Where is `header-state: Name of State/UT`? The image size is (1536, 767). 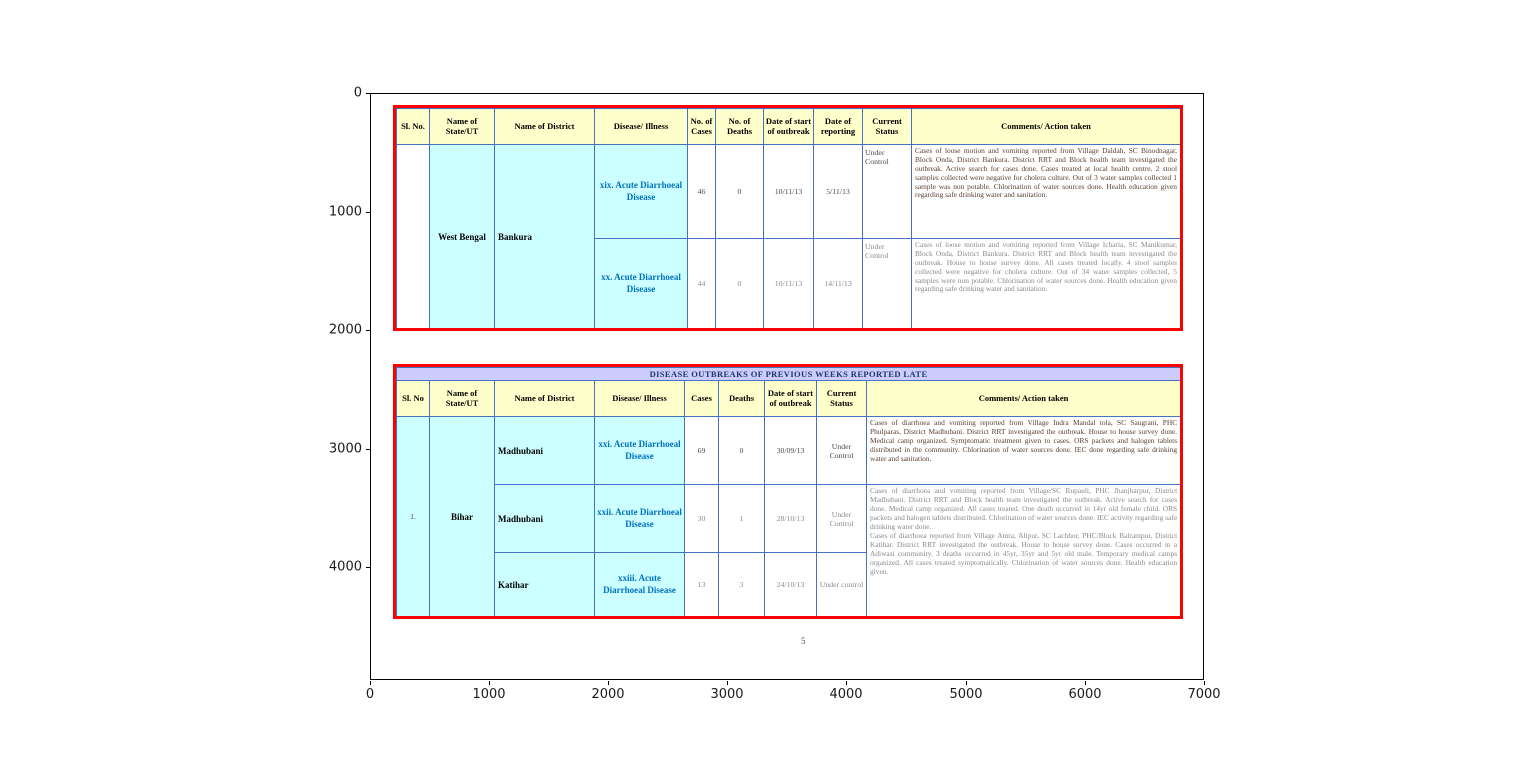
header-state: Name of State/UT is located at coordinates (462, 398).